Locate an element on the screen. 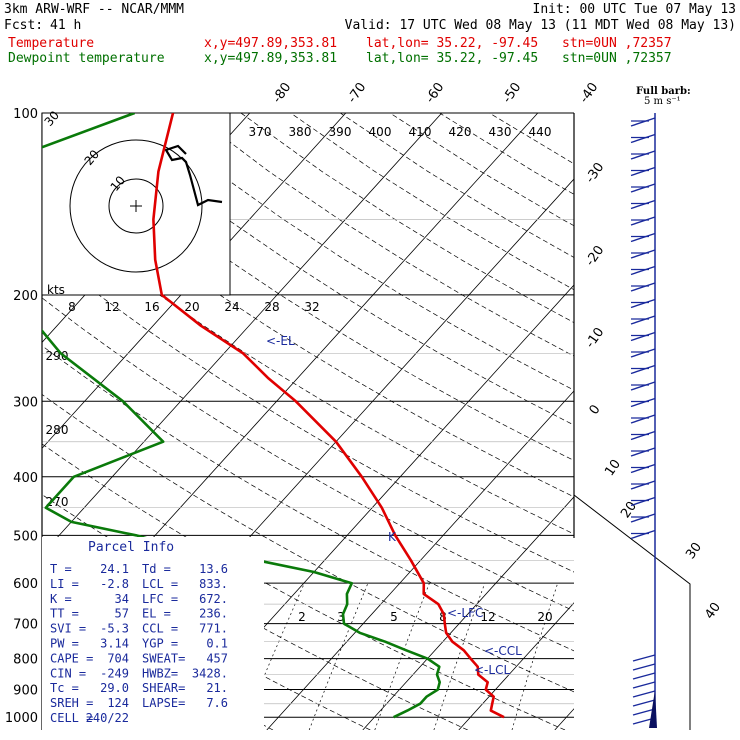  speed-scale-label: 32 is located at coordinates (311, 307).